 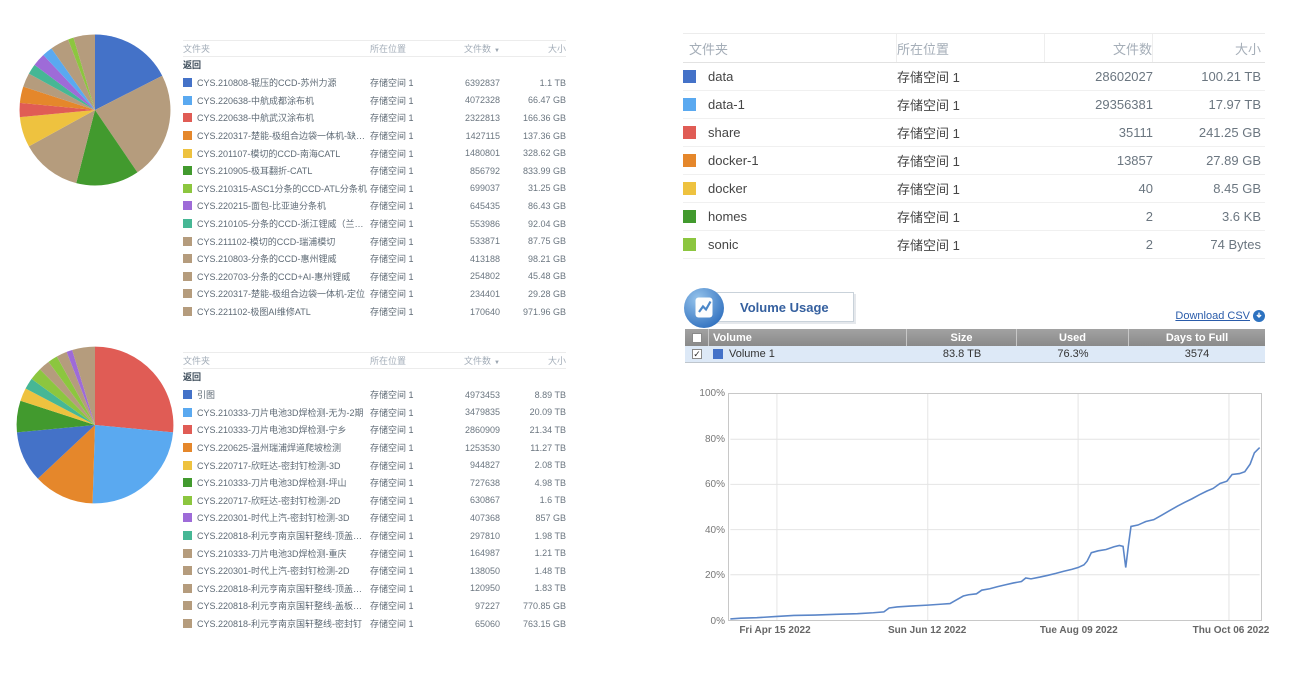 I want to click on volume-row: ✓ Volume 1 83.8 TB 76.3% 3574, so click(x=975, y=354).